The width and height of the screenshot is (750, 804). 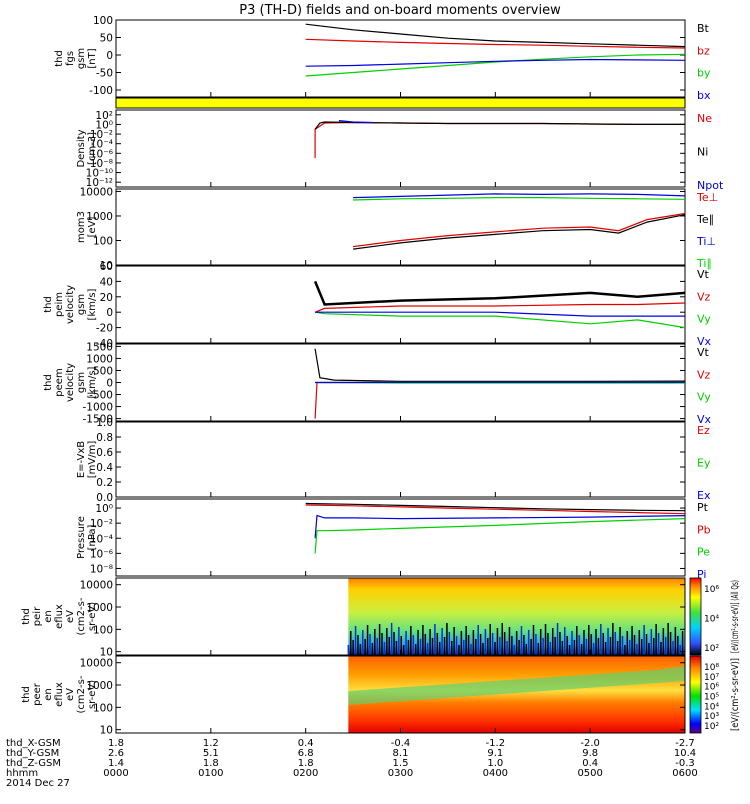 What do you see at coordinates (711, 688) in the screenshot?
I see `colorbar-tick: 10⁶` at bounding box center [711, 688].